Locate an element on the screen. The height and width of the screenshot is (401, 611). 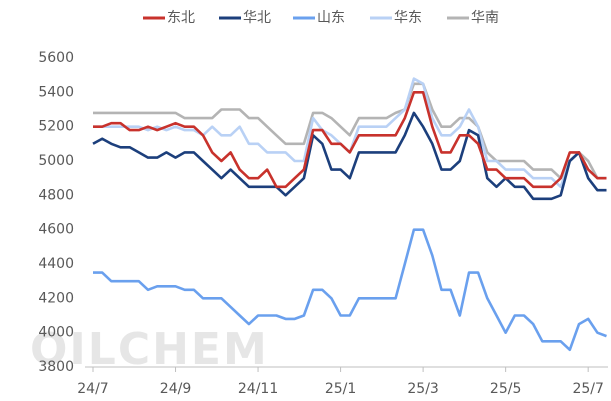
y-tick-label: 4200 is located at coordinates (56, 298).